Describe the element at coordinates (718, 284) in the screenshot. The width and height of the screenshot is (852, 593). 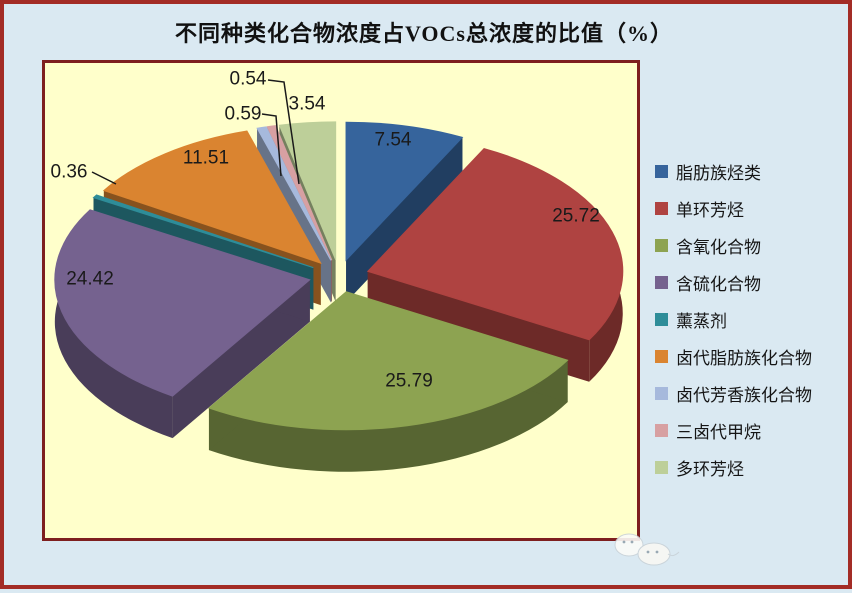
I see `legend-label: 含硫化合物` at that location.